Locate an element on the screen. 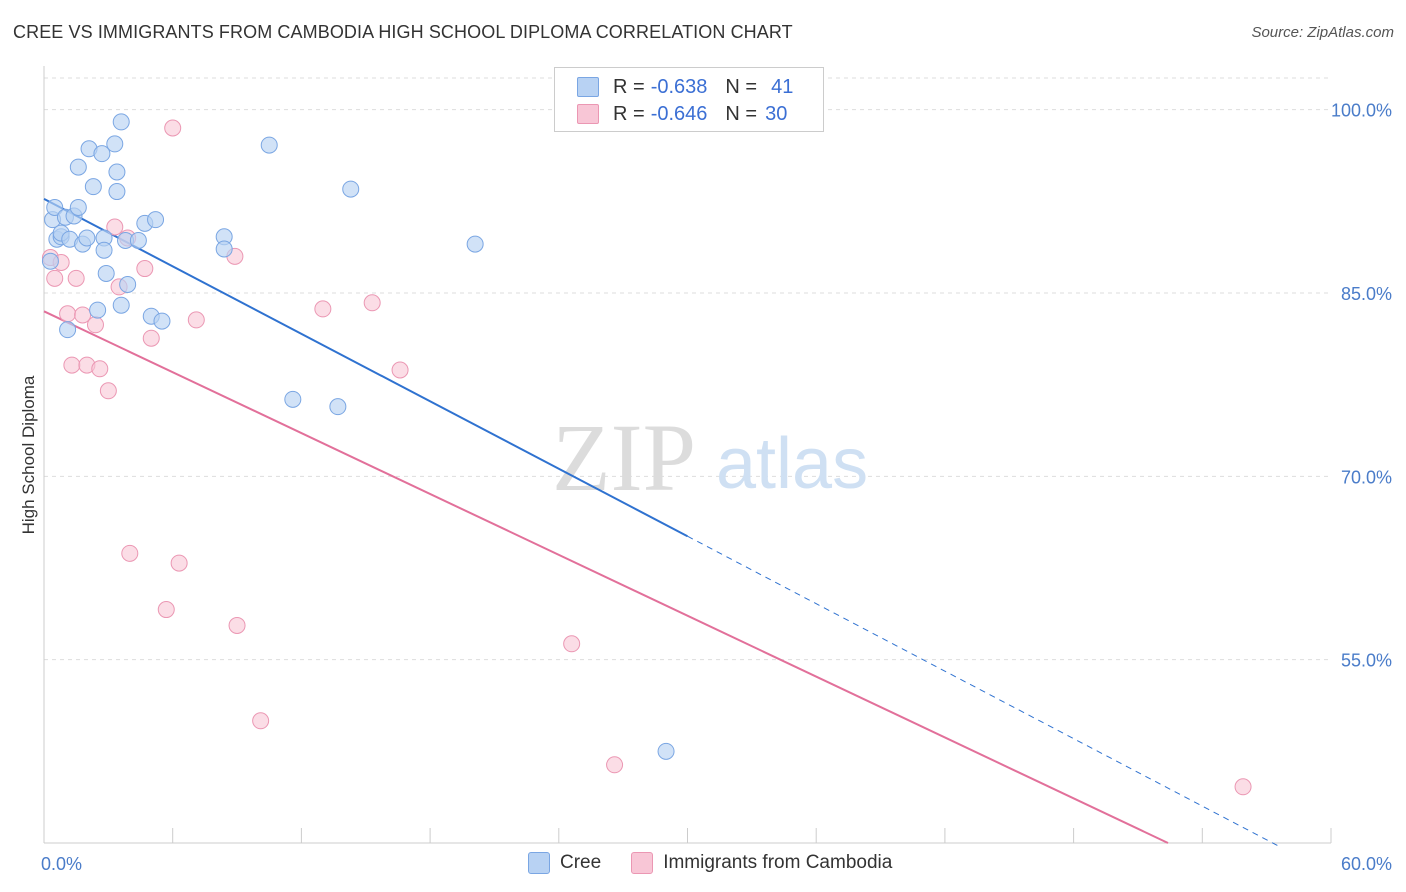  watermark-atlas: atlas is located at coordinates (792, 464).